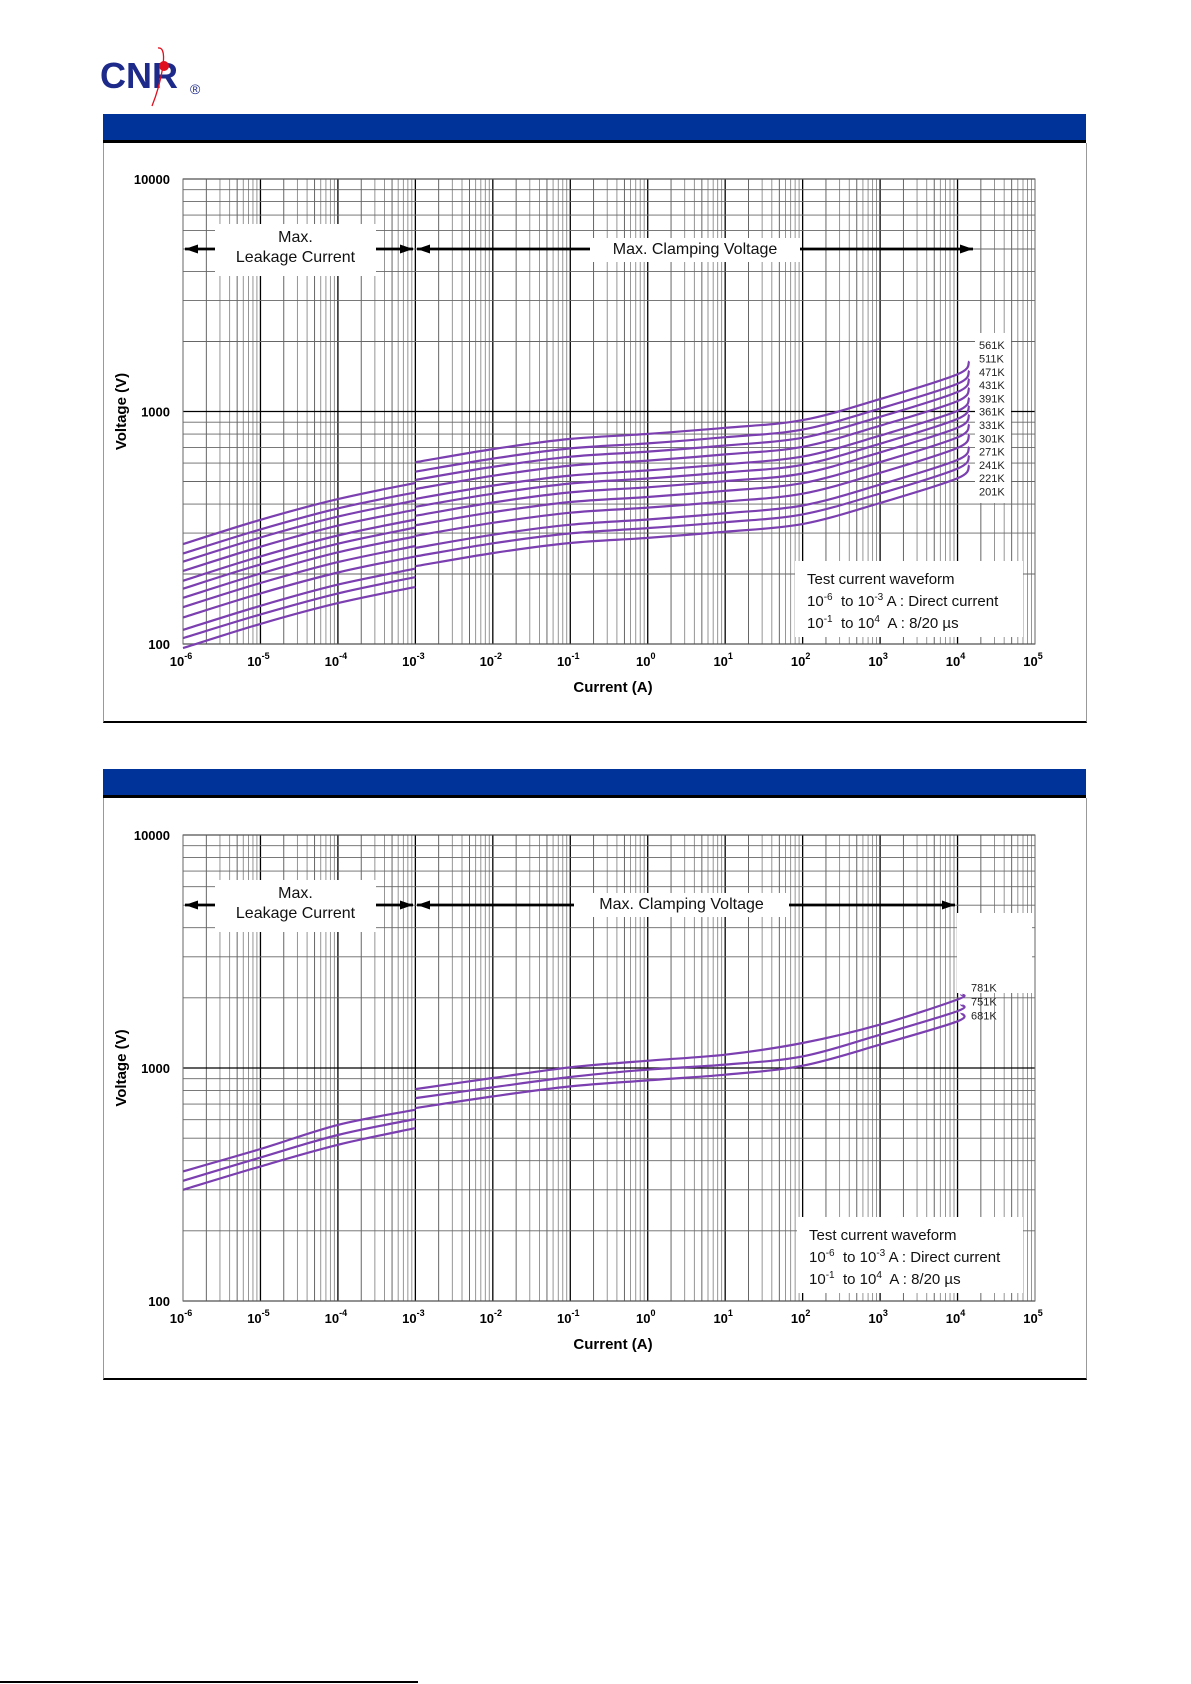 The image size is (1191, 1684). What do you see at coordinates (299, 608) in the screenshot?
I see `series-221K-leakage-curve` at bounding box center [299, 608].